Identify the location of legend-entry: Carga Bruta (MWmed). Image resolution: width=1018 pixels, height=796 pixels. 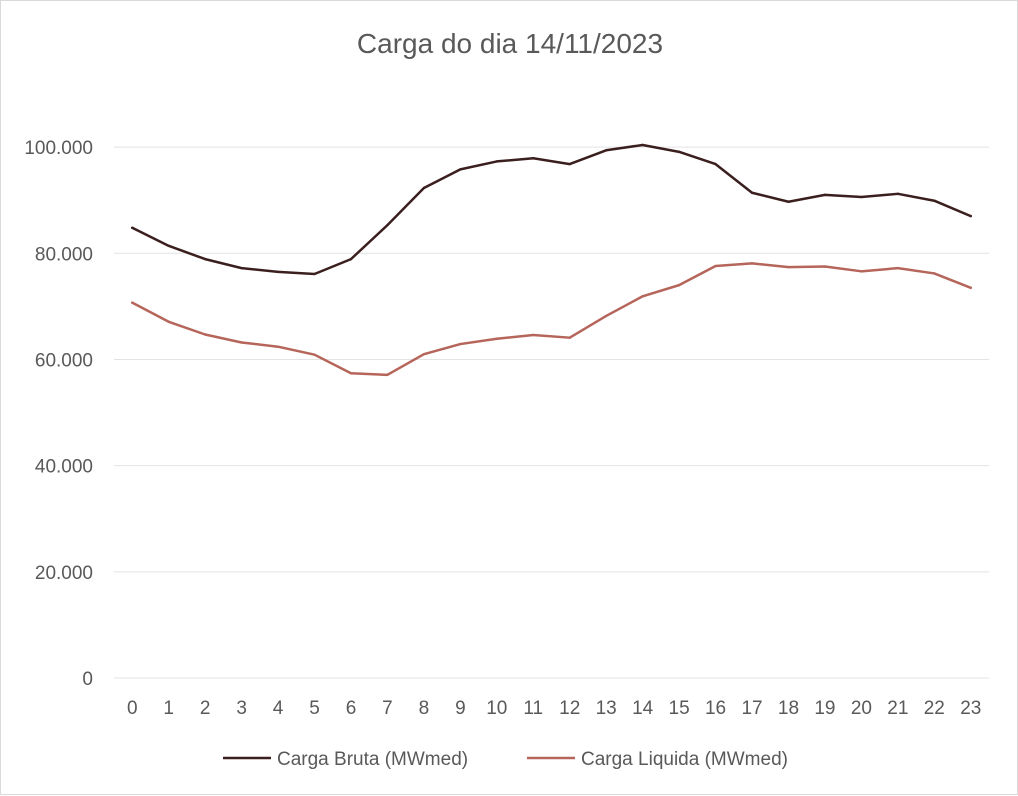
(345, 759).